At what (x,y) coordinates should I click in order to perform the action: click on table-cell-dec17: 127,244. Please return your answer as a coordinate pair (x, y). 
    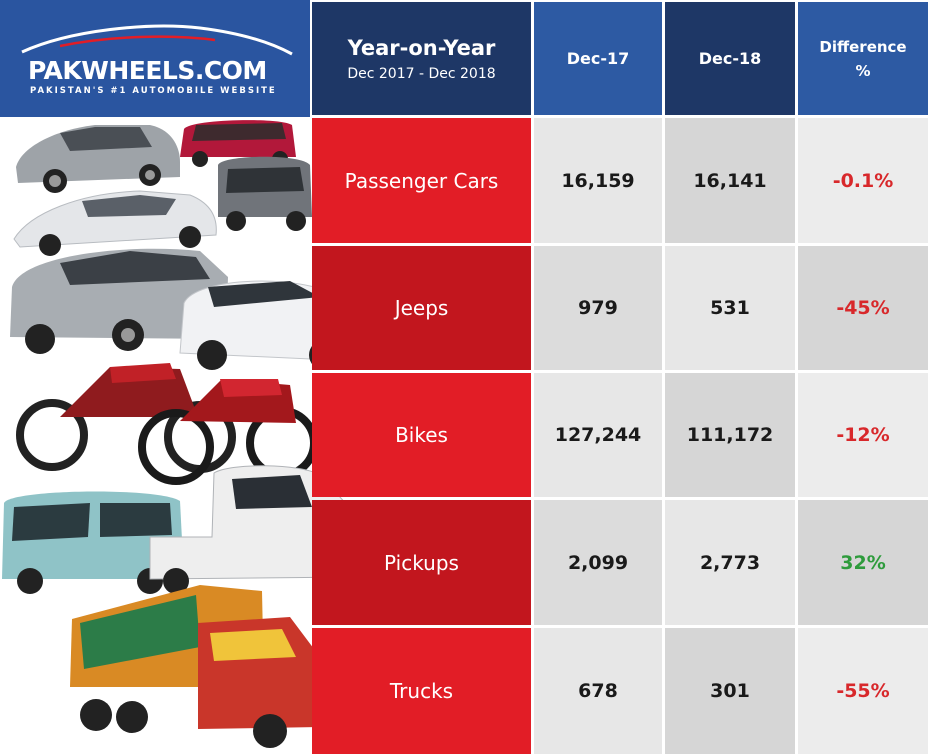
    Looking at the image, I should click on (598, 435).